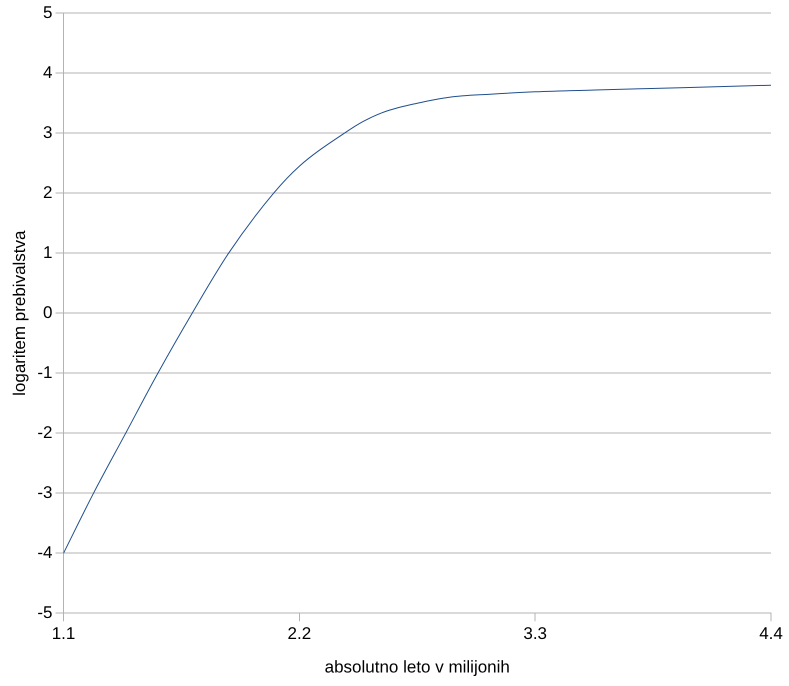 This screenshot has width=789, height=686. Describe the element at coordinates (535, 634) in the screenshot. I see `x-tick-label: 3.3` at that location.